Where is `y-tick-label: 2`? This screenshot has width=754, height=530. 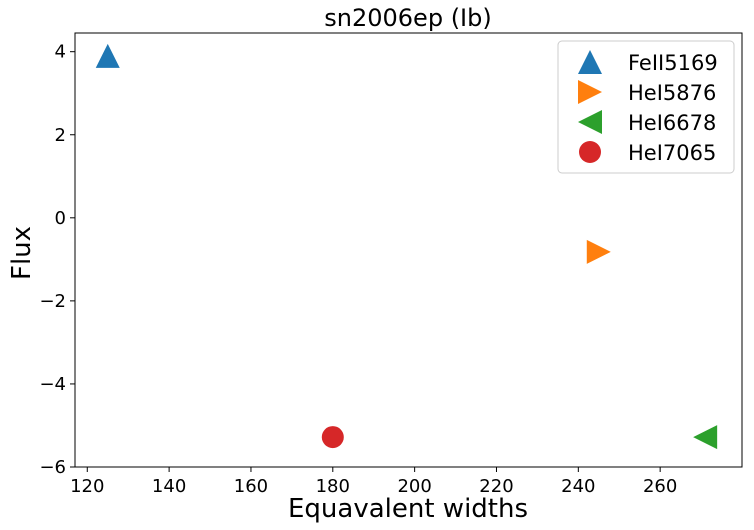 y-tick-label: 2 is located at coordinates (60, 135).